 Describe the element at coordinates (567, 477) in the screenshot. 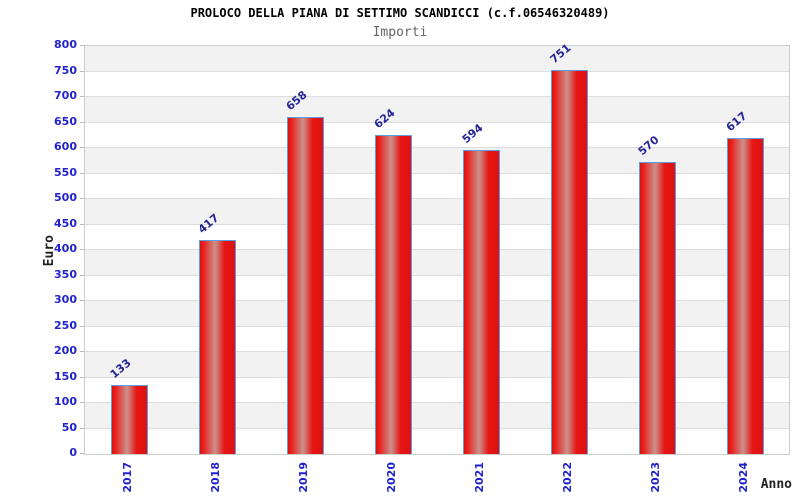

I see `x-tick-label: 2022` at that location.